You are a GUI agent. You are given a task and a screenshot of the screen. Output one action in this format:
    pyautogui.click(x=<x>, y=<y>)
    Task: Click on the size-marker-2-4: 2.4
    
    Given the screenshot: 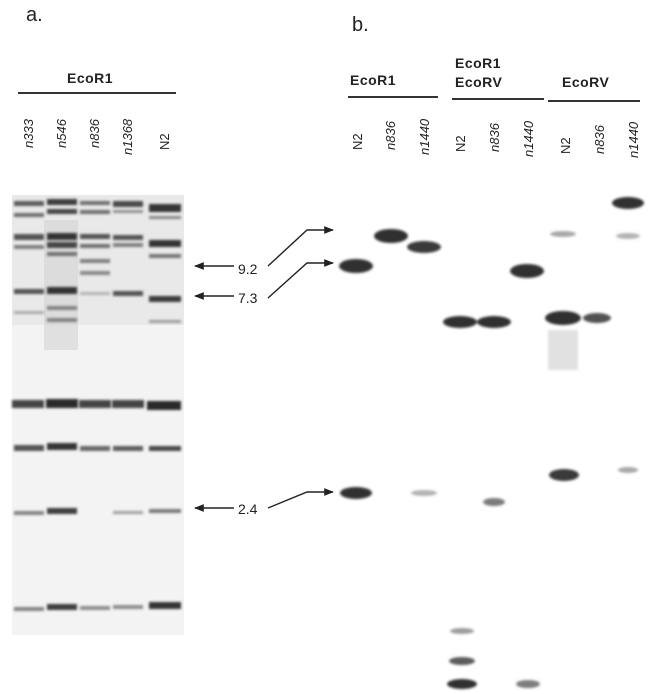 What is the action you would take?
    pyautogui.click(x=248, y=509)
    